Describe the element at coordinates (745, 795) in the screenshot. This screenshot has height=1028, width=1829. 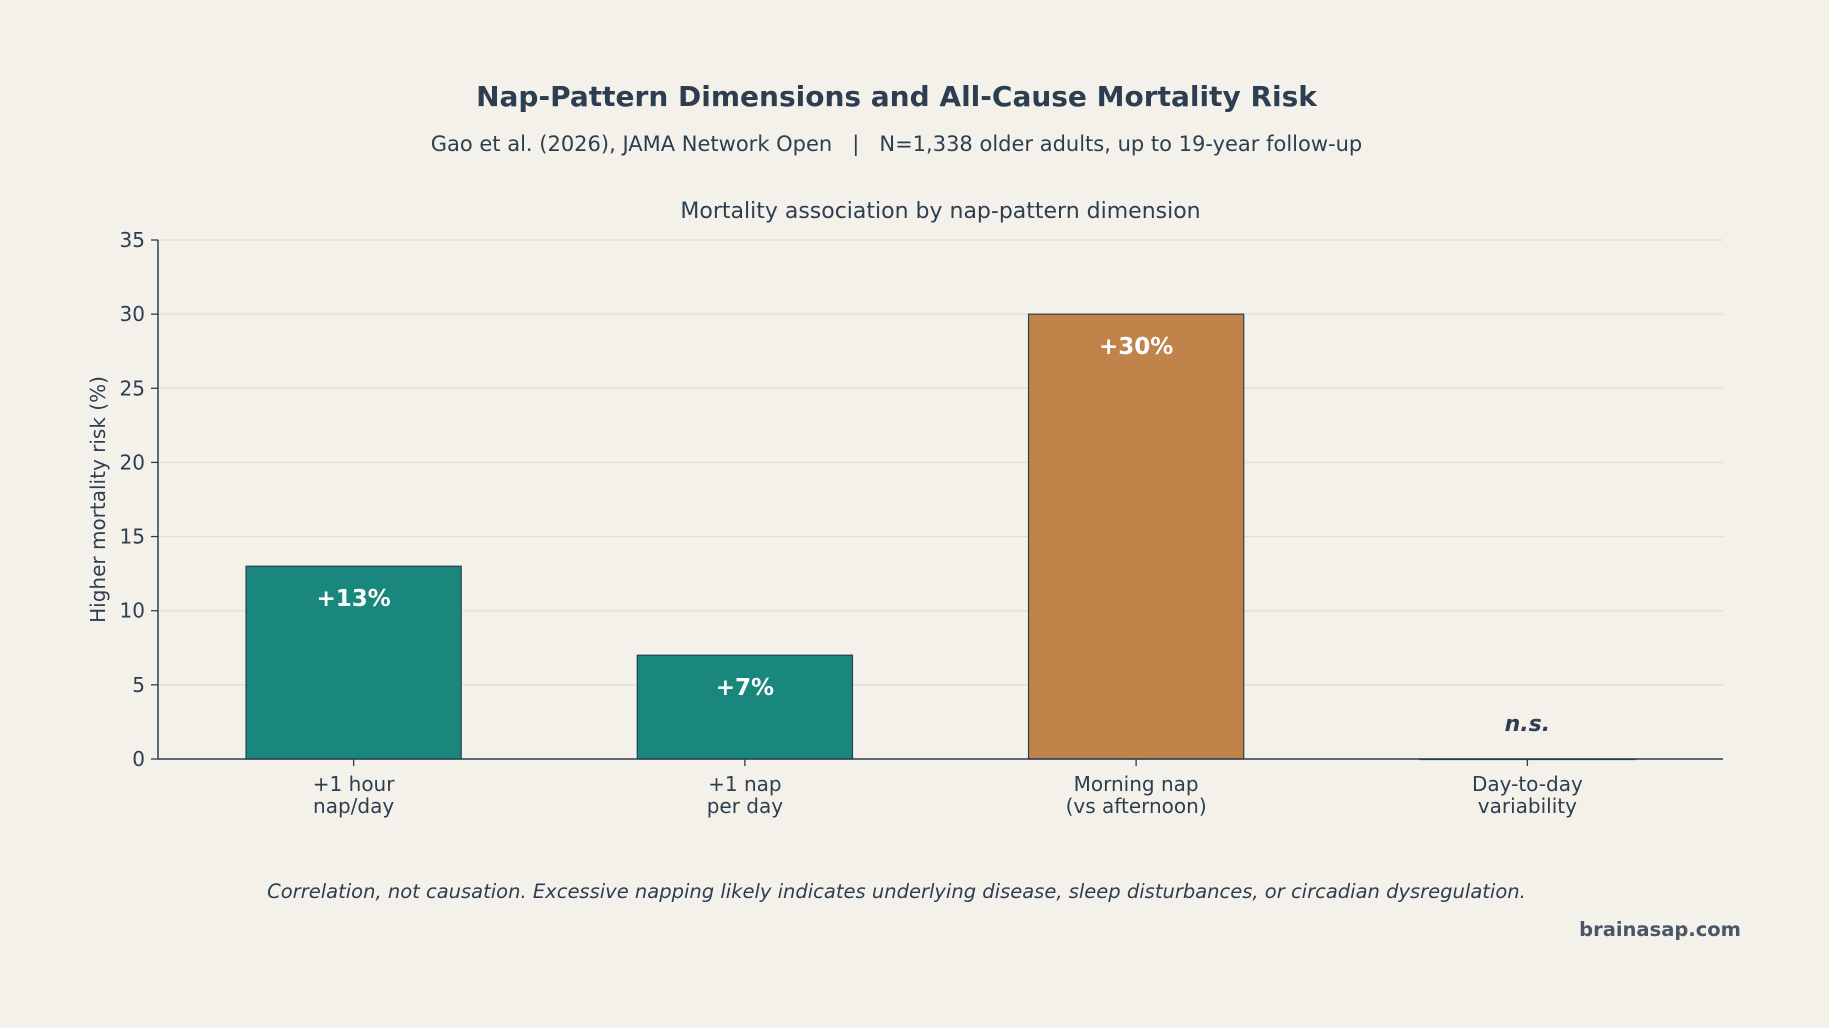
I see `x-tick-label: +1 nap per day` at that location.